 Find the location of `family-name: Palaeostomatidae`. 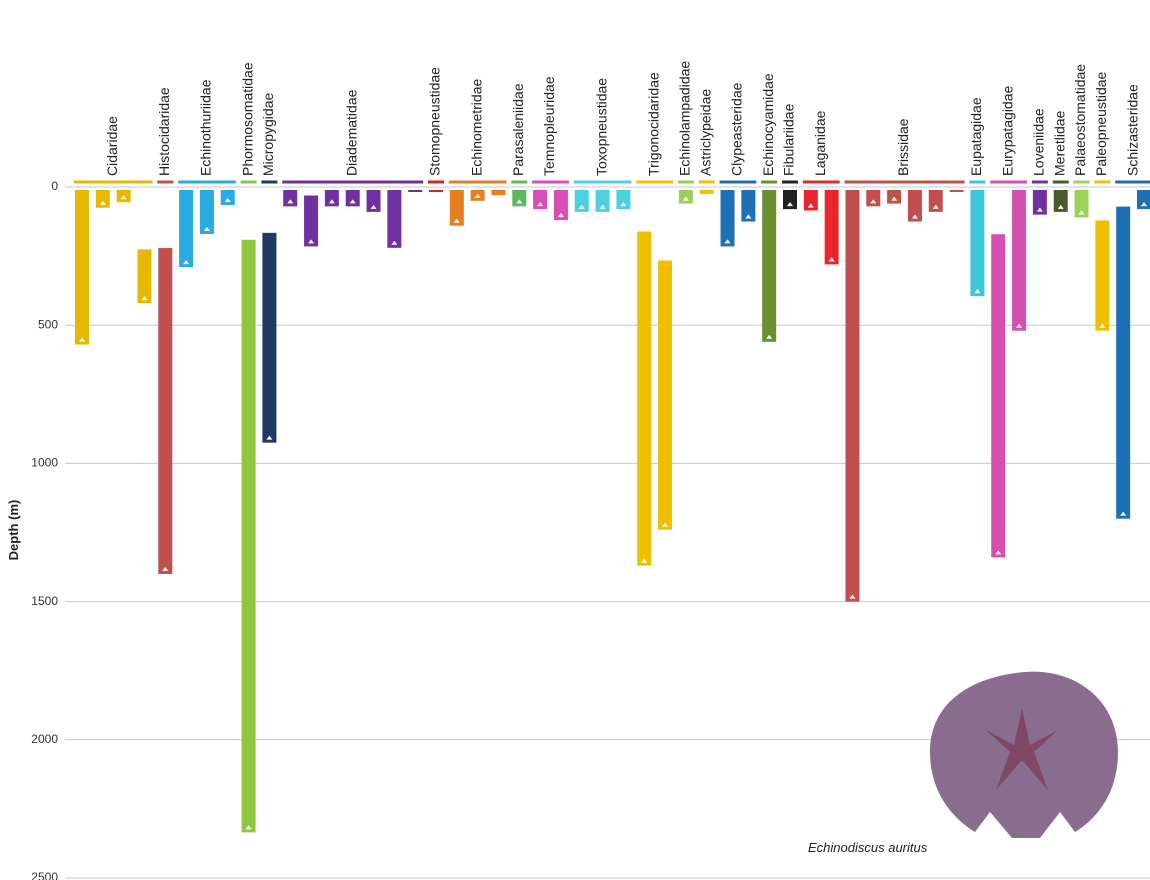

family-name: Palaeostomatidae is located at coordinates (1080, 120).